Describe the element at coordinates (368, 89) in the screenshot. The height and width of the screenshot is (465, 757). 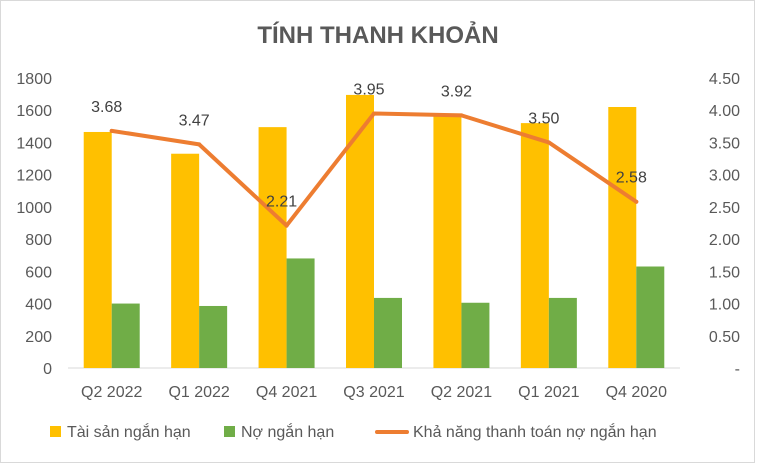
I see `line-data-label: 3.95` at that location.